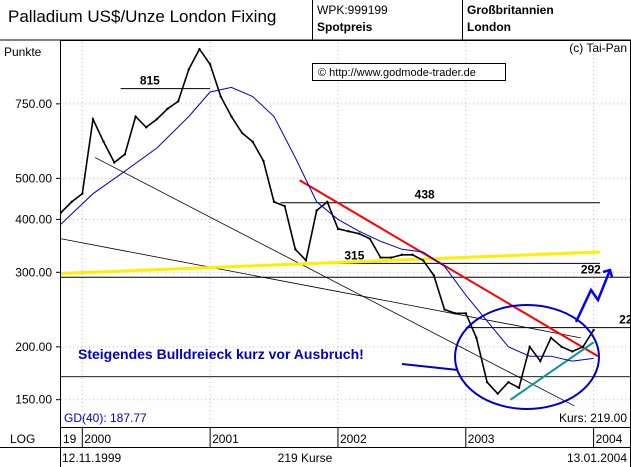  Describe the element at coordinates (510, 10) in the screenshot. I see `country-label: Großbritannien` at that location.